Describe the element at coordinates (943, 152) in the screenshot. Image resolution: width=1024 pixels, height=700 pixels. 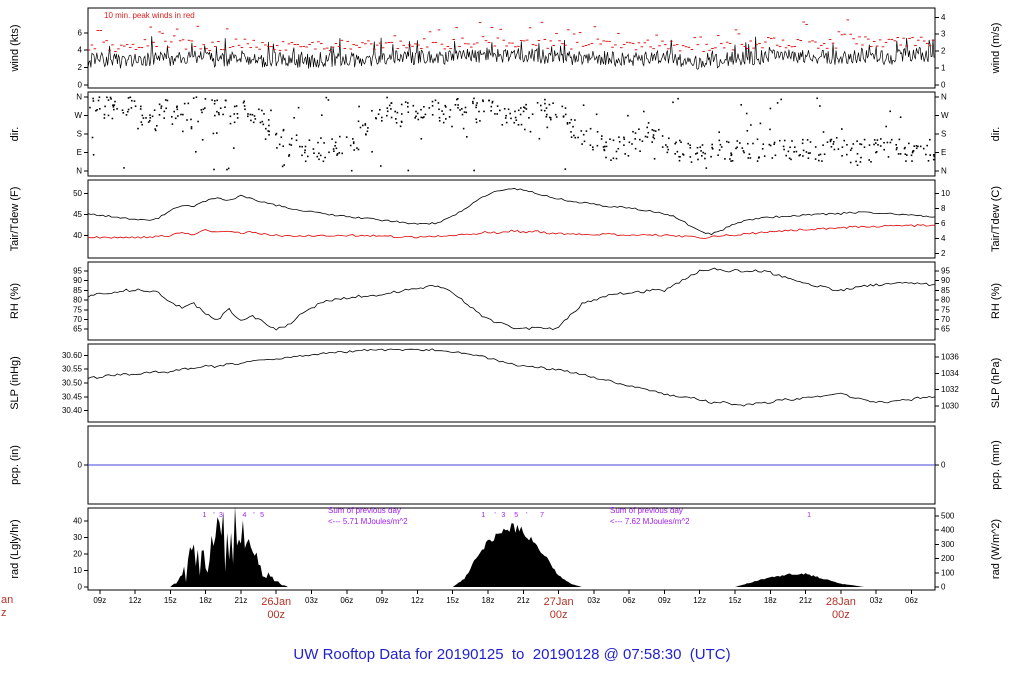
I see `ytick-right-dir: E` at that location.